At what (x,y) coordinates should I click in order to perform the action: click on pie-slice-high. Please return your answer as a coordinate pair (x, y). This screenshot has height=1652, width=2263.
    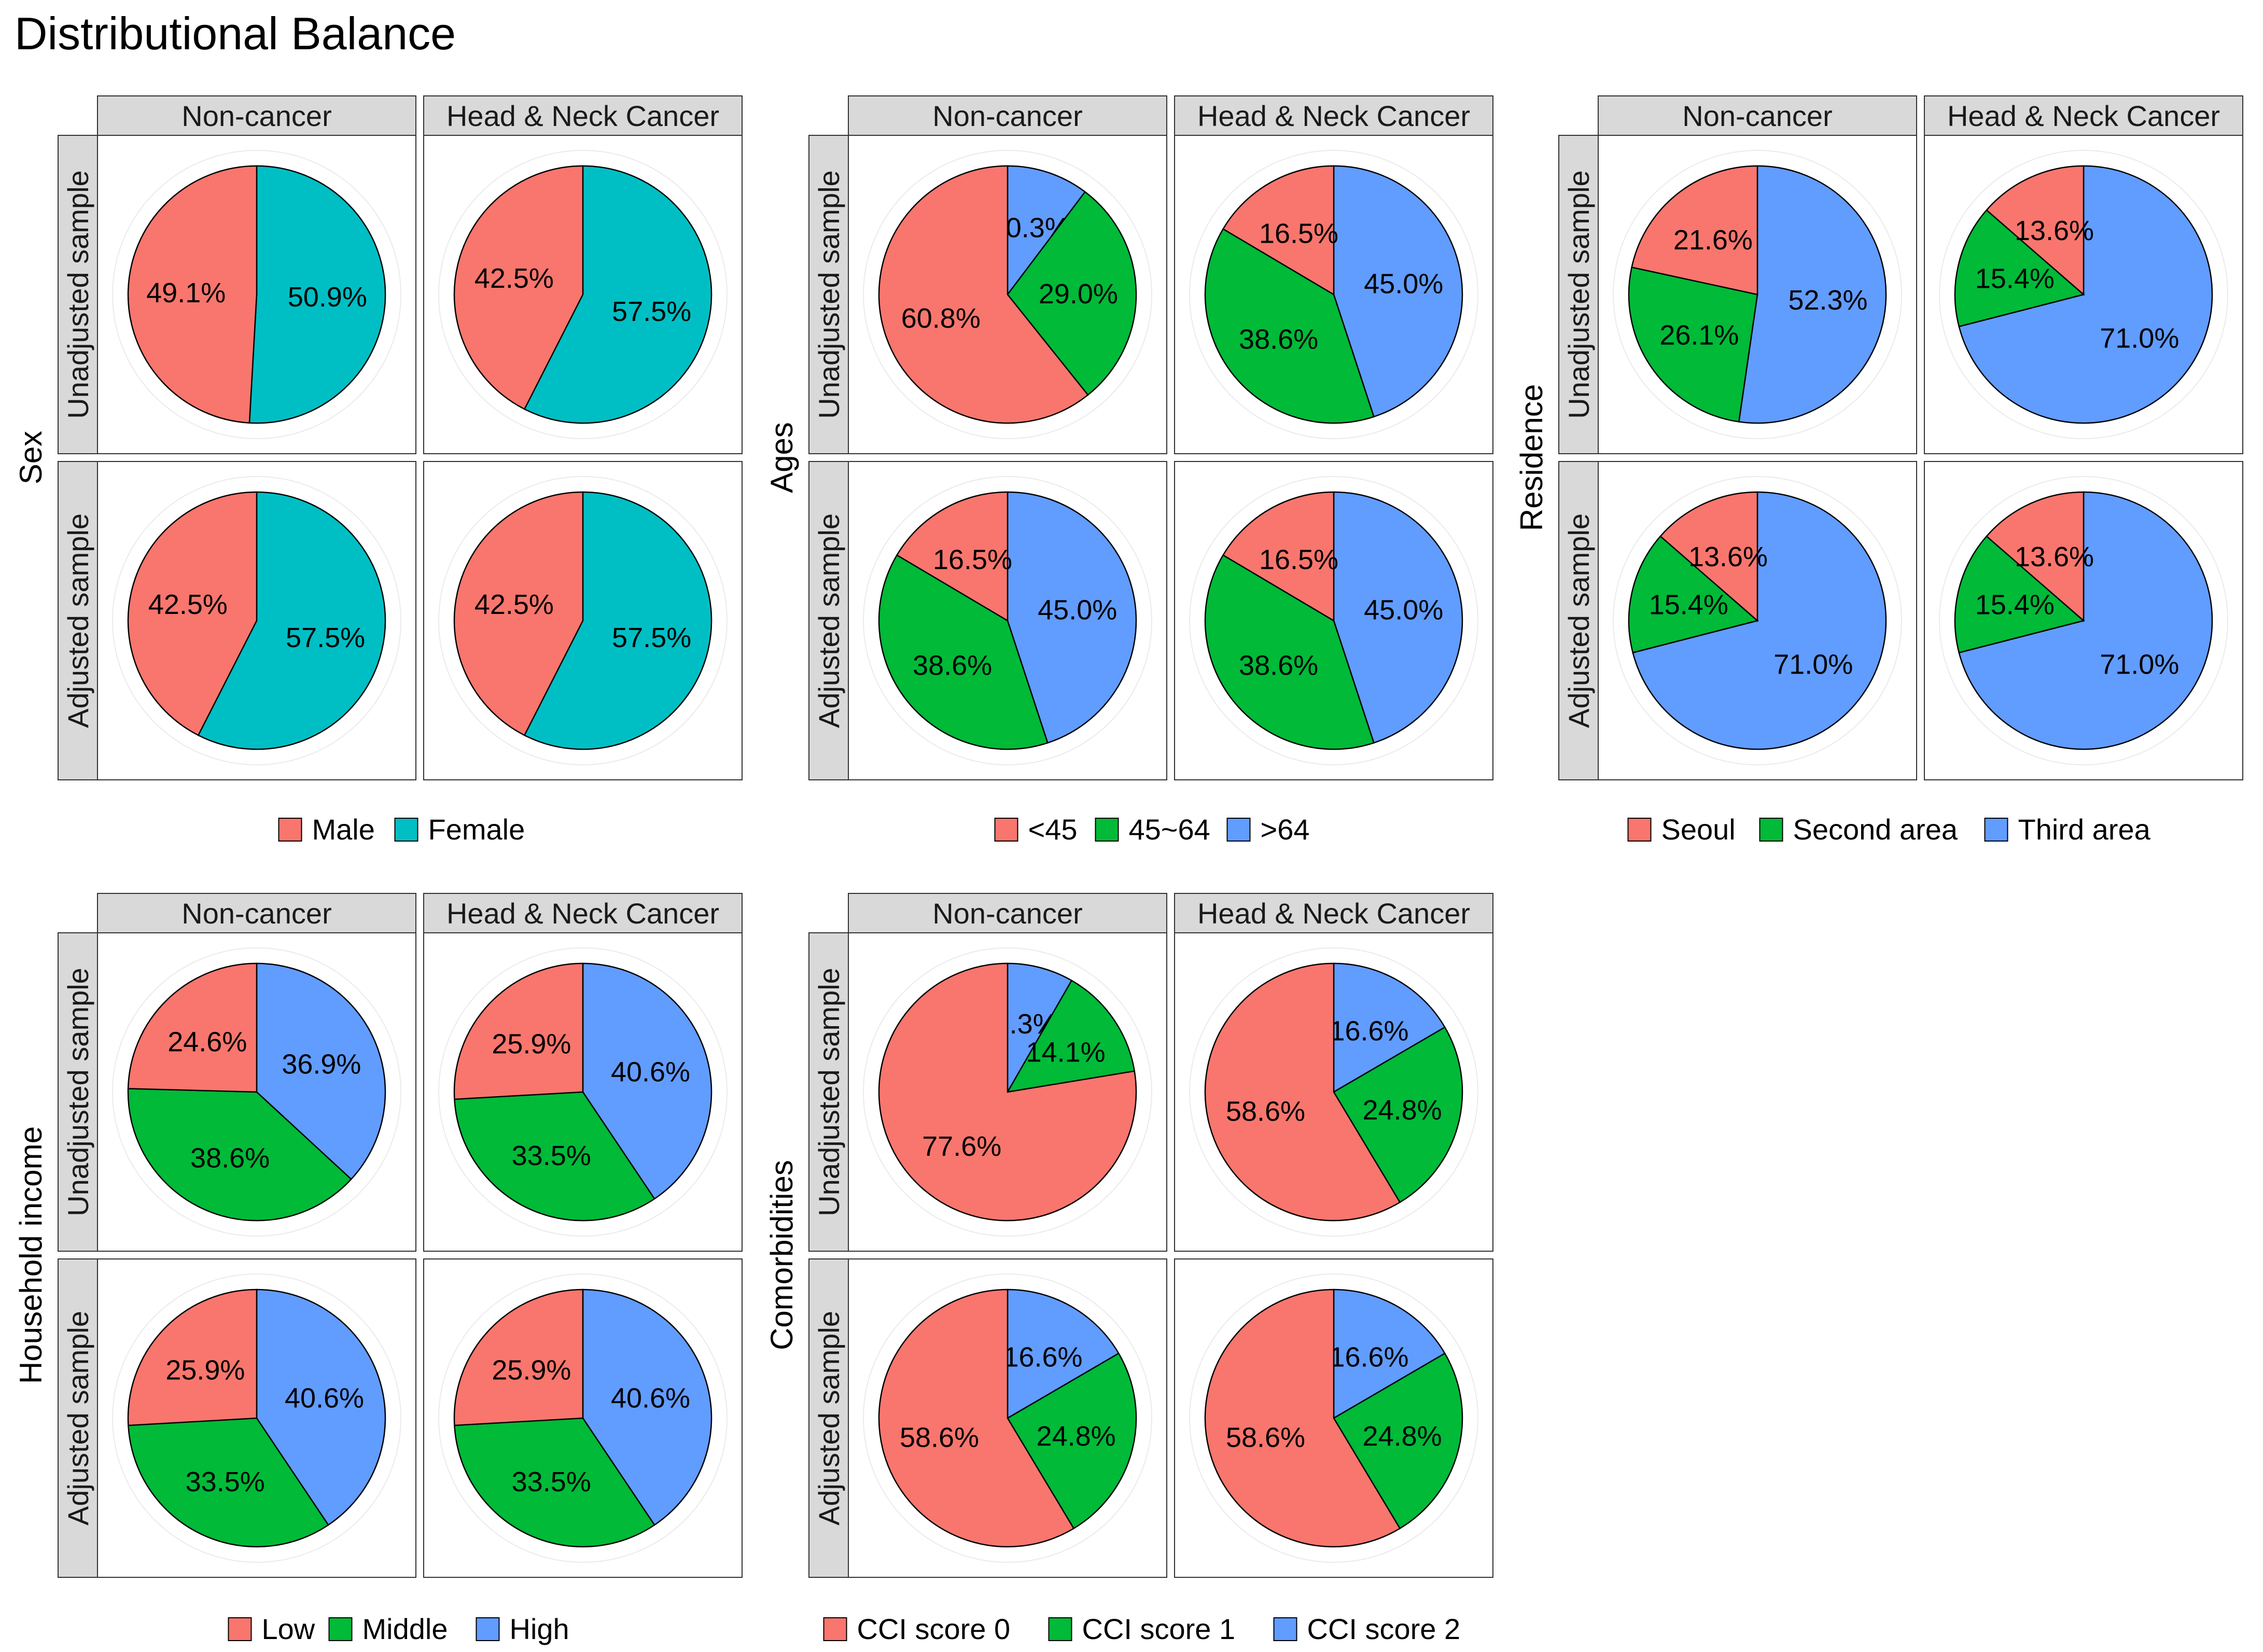
    Looking at the image, I should click on (647, 1407).